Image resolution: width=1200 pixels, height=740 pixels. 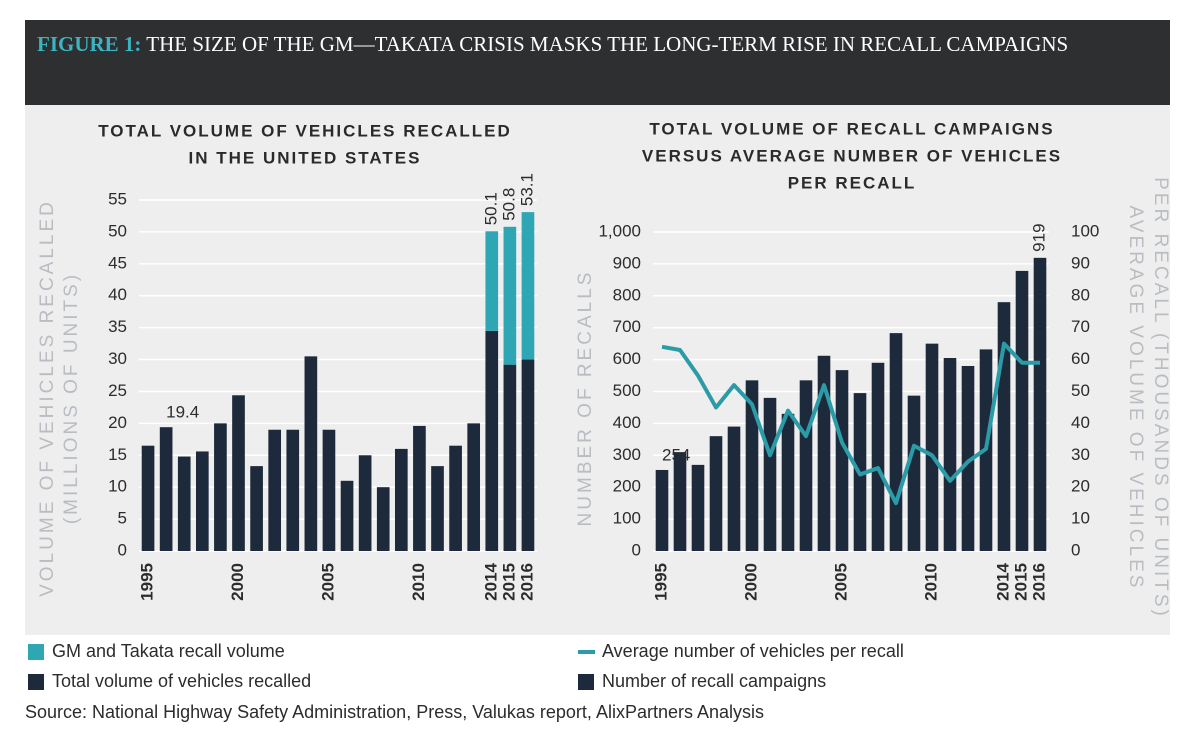 I want to click on y-tick-label: 10, so click(x=117, y=486).